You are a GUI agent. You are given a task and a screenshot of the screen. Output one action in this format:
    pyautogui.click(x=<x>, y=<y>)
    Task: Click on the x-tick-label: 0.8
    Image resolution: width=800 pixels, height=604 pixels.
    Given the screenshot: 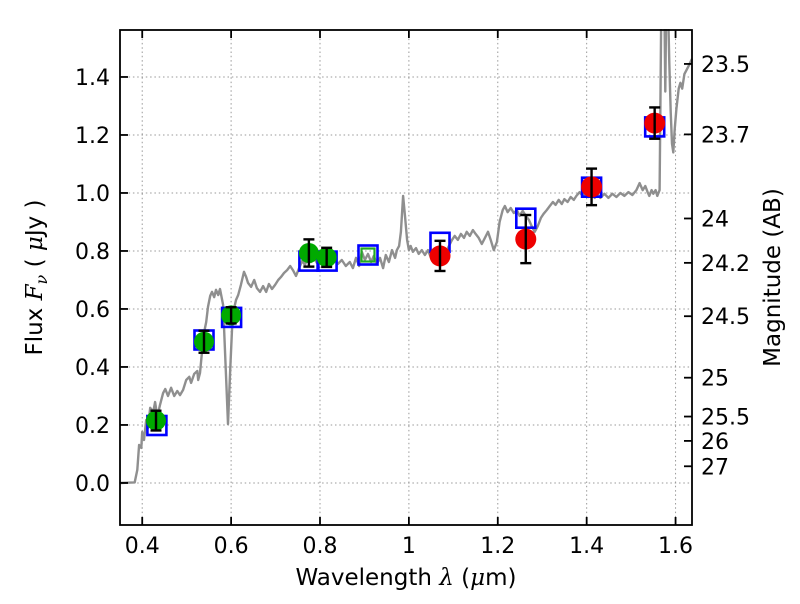 What is the action you would take?
    pyautogui.click(x=320, y=546)
    